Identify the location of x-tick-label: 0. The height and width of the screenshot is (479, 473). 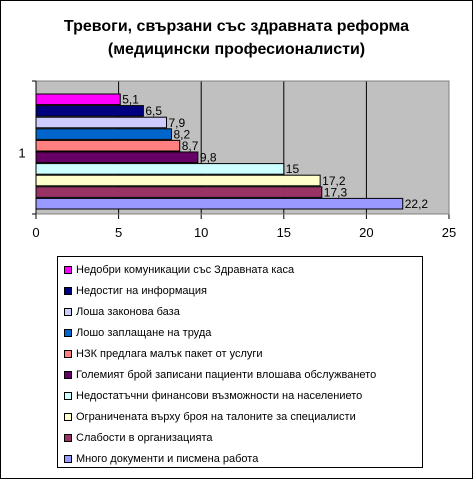
(35, 232).